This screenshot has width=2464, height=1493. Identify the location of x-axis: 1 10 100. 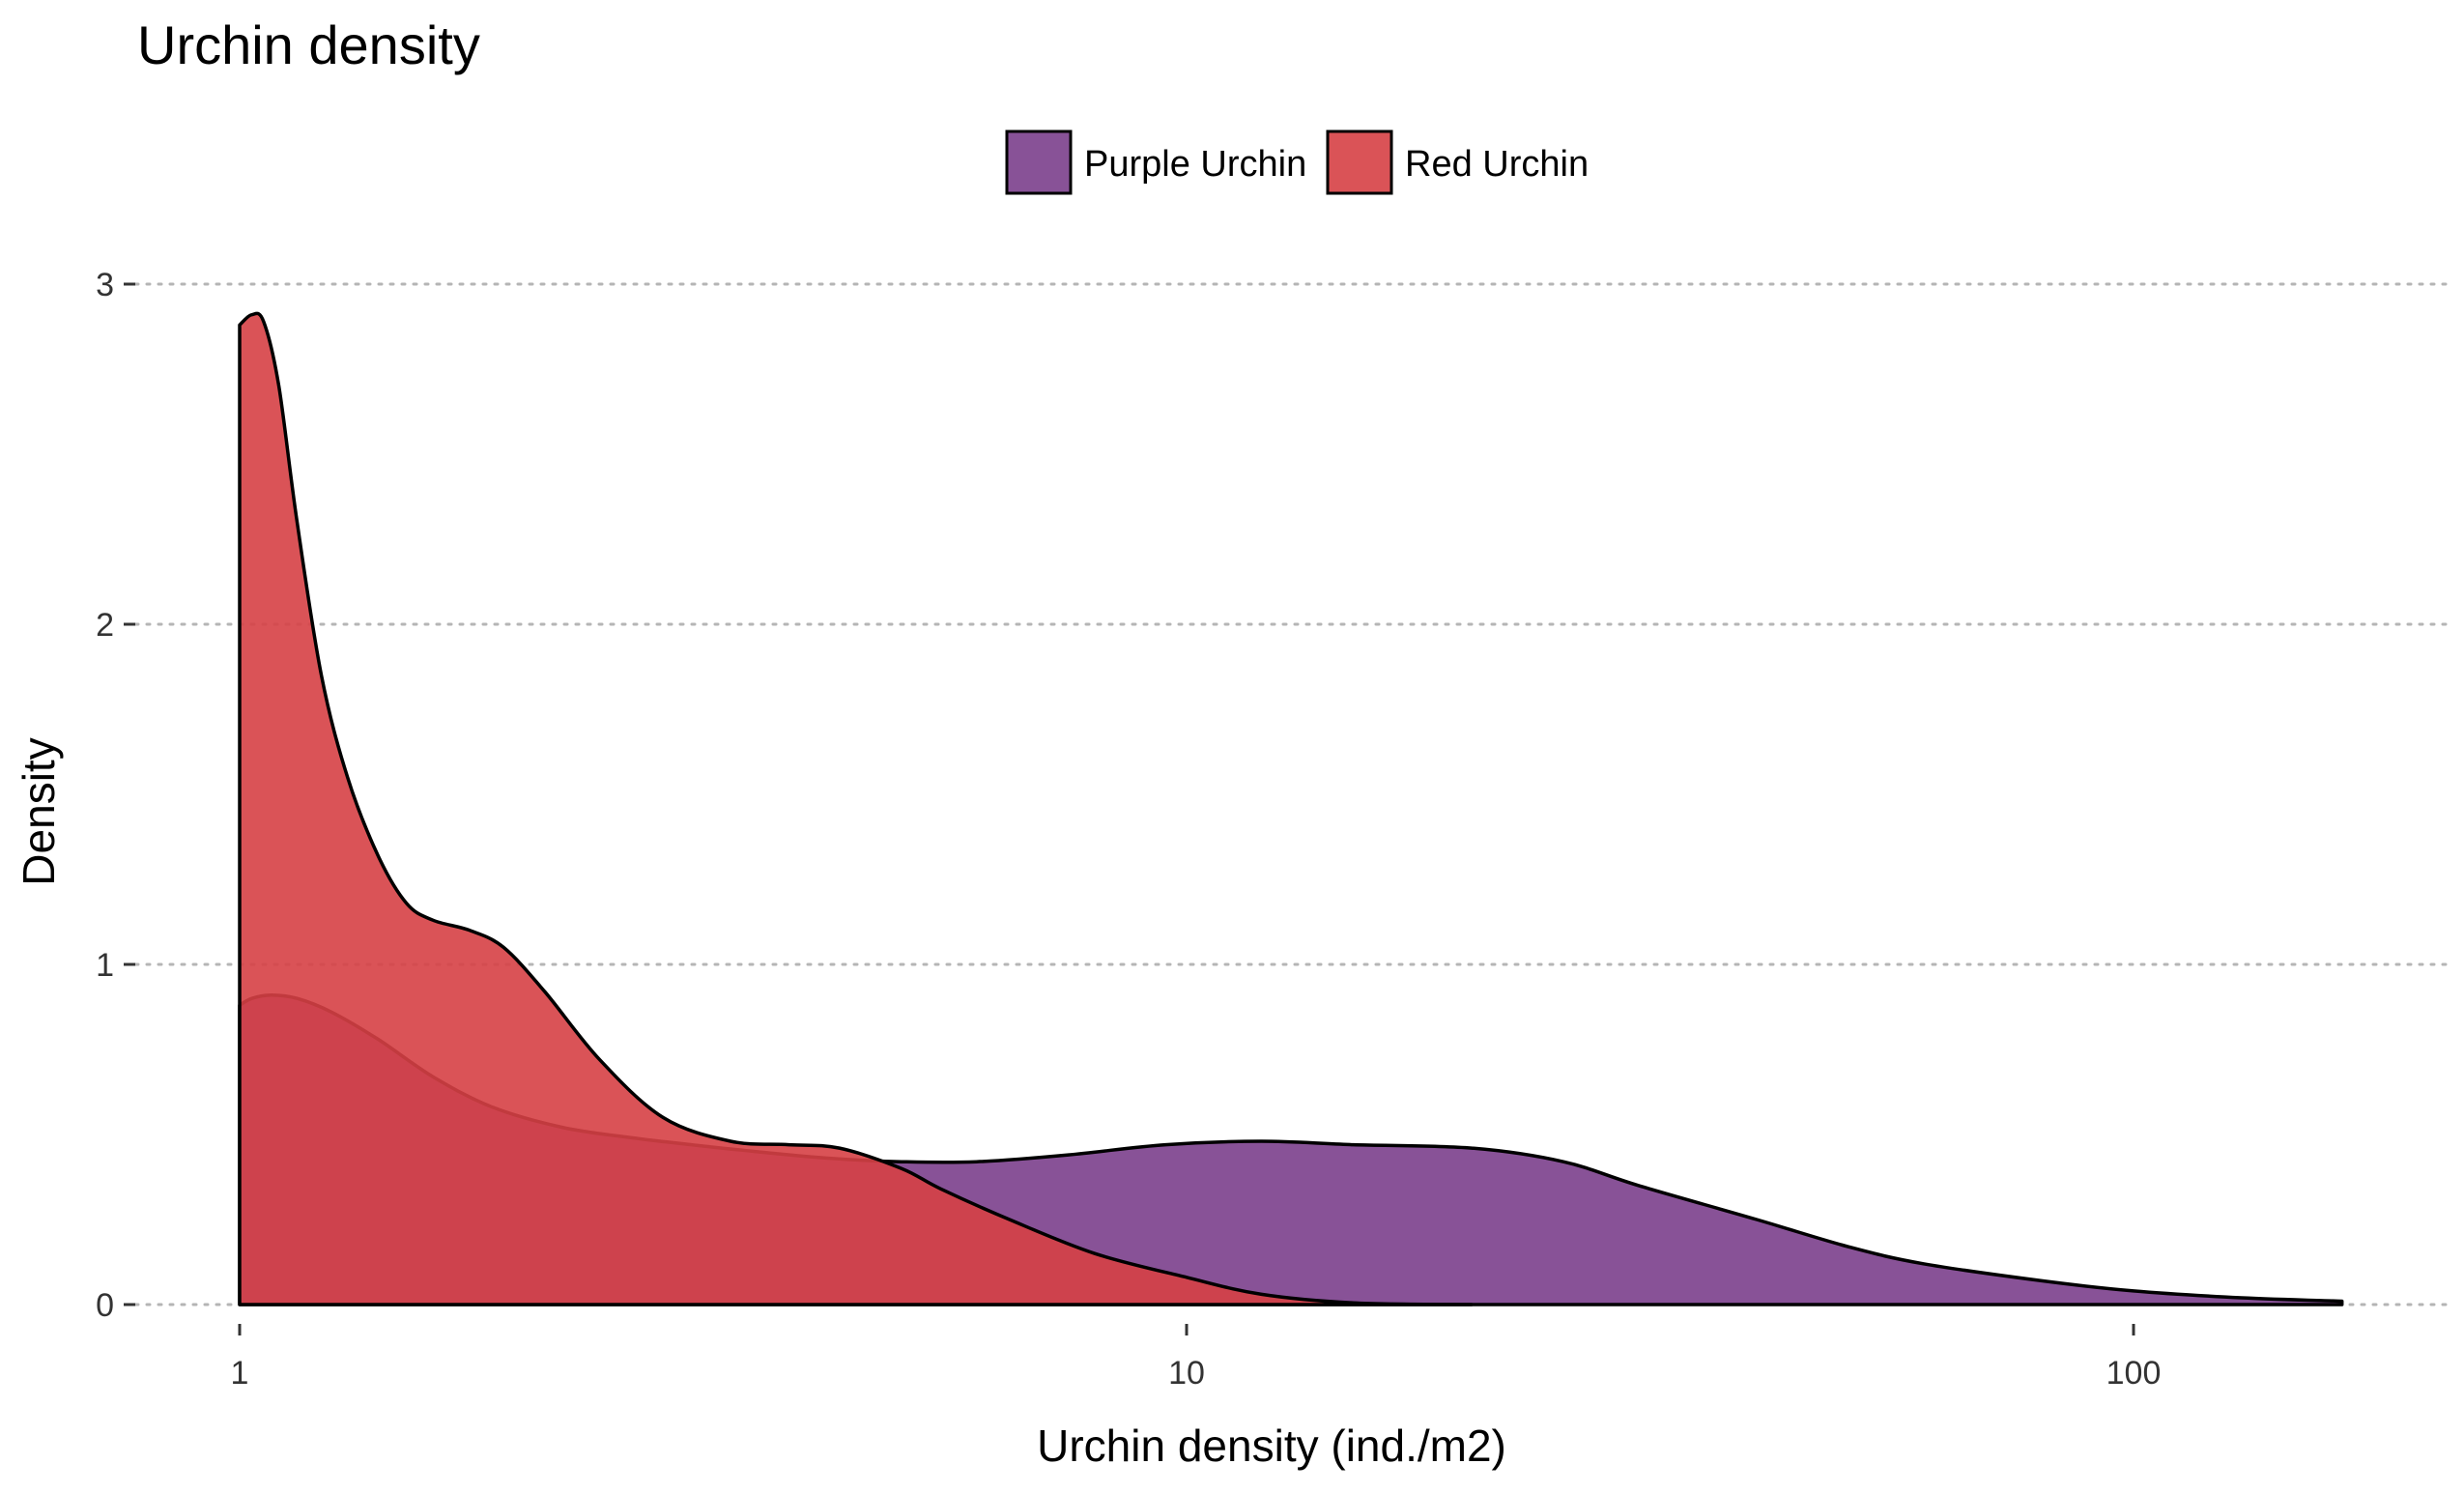
(1196, 1358).